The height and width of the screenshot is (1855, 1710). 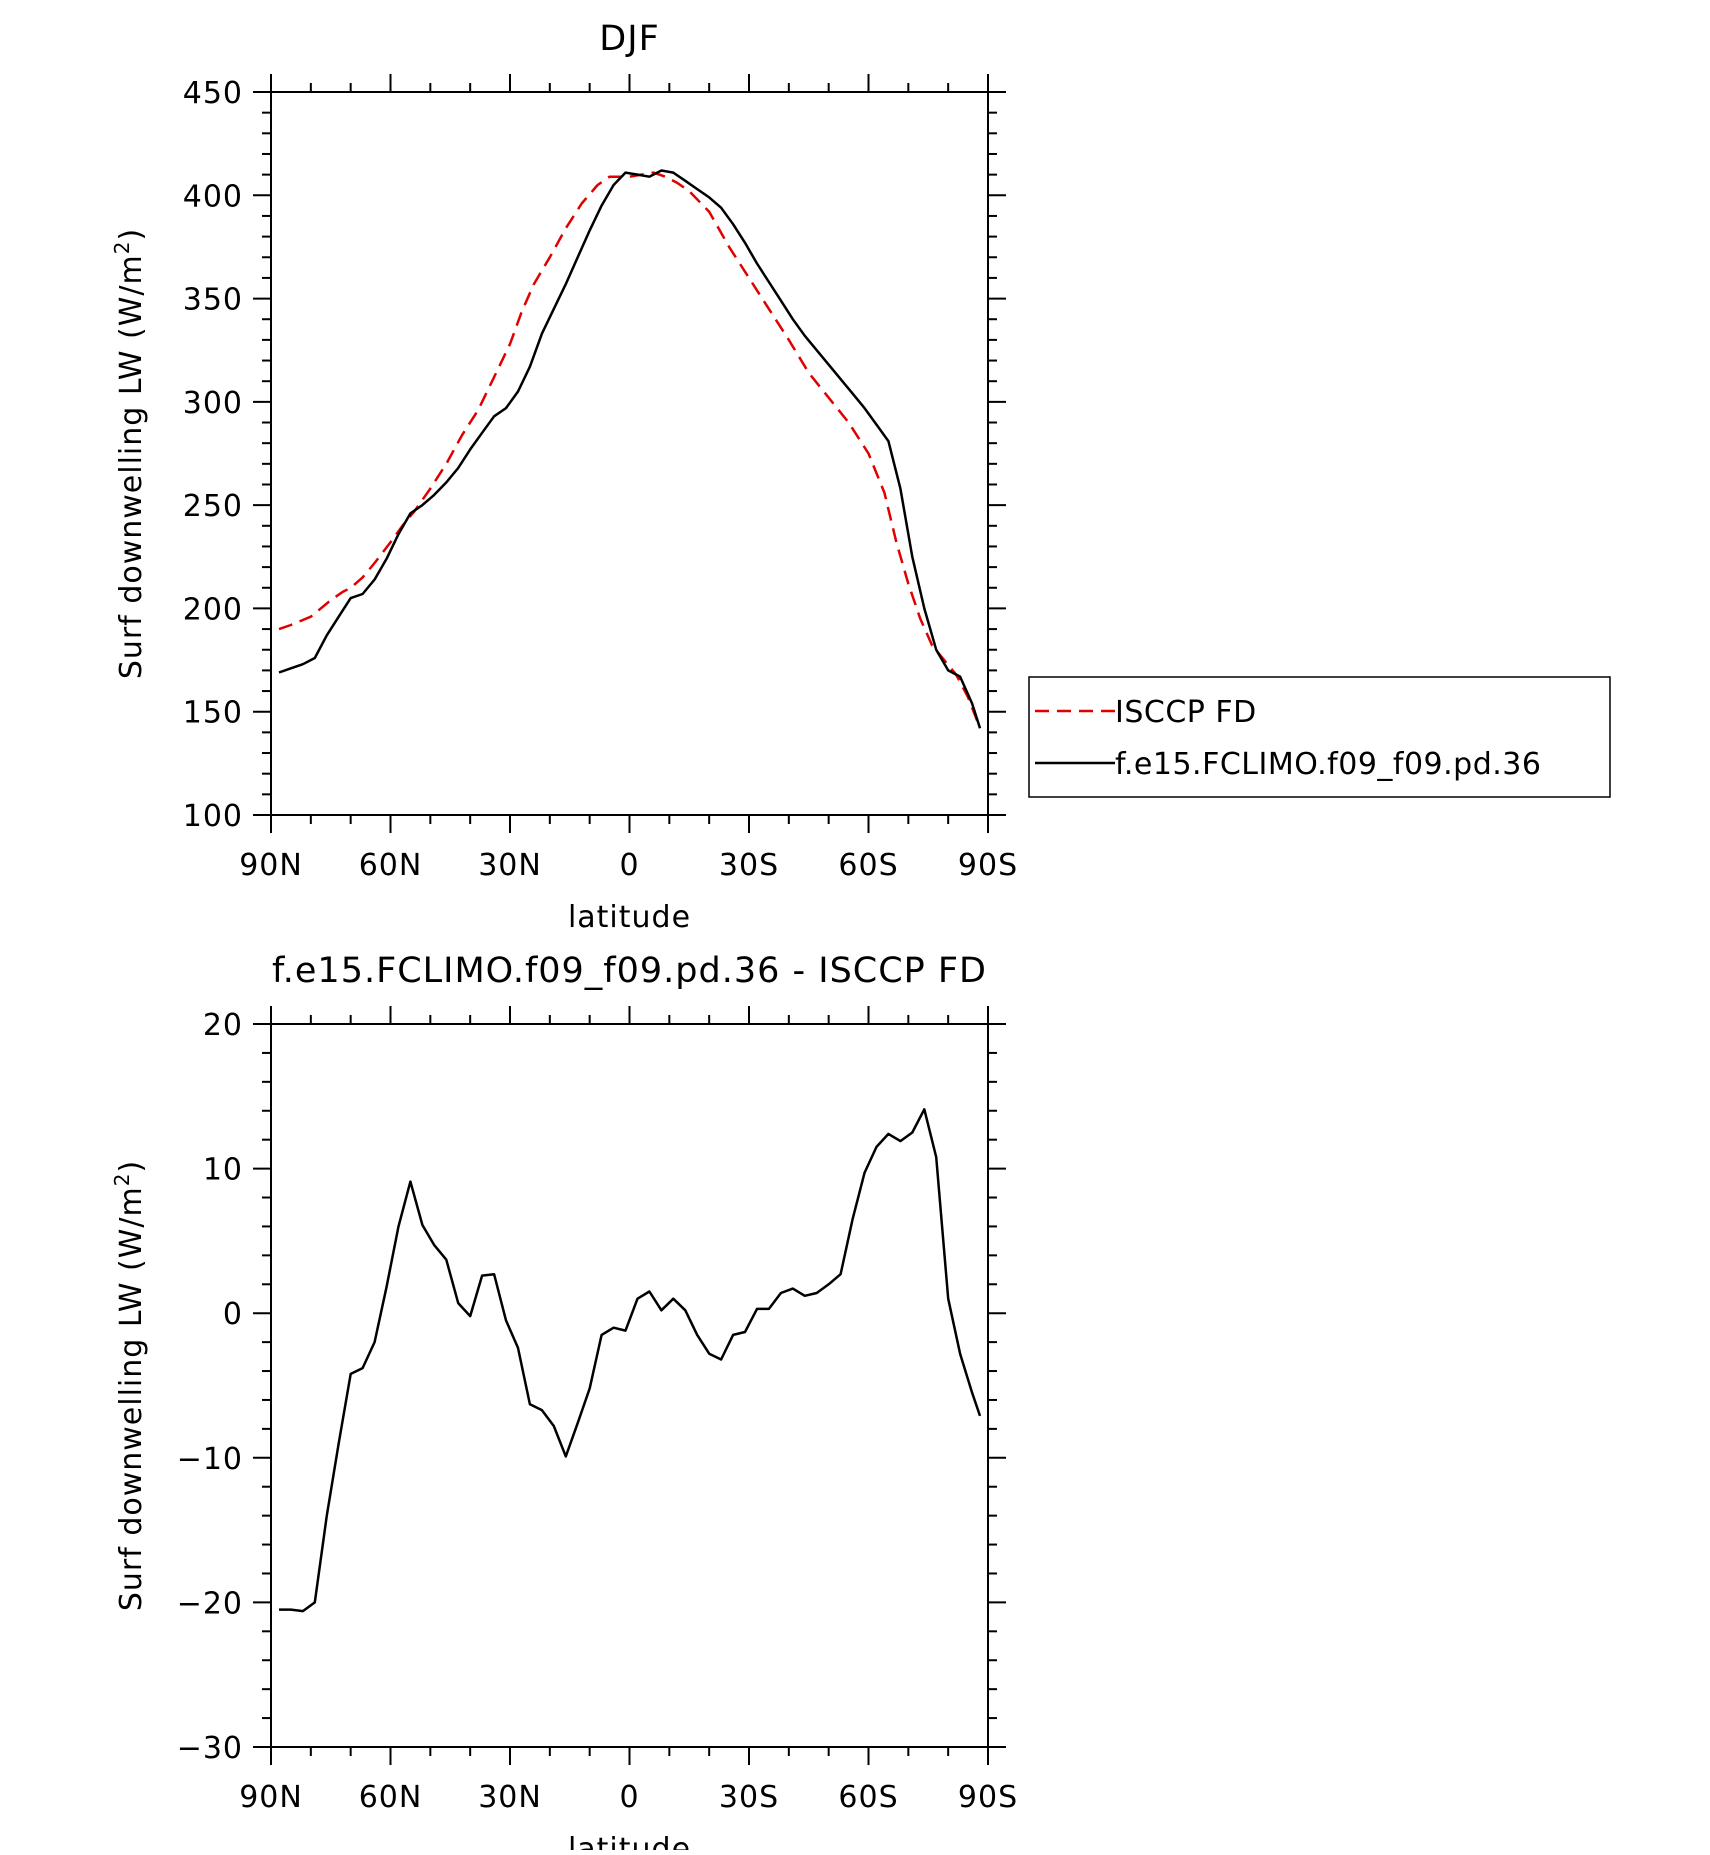 What do you see at coordinates (1186, 712) in the screenshot?
I see `legend-label-isccp: ISCCP FD` at bounding box center [1186, 712].